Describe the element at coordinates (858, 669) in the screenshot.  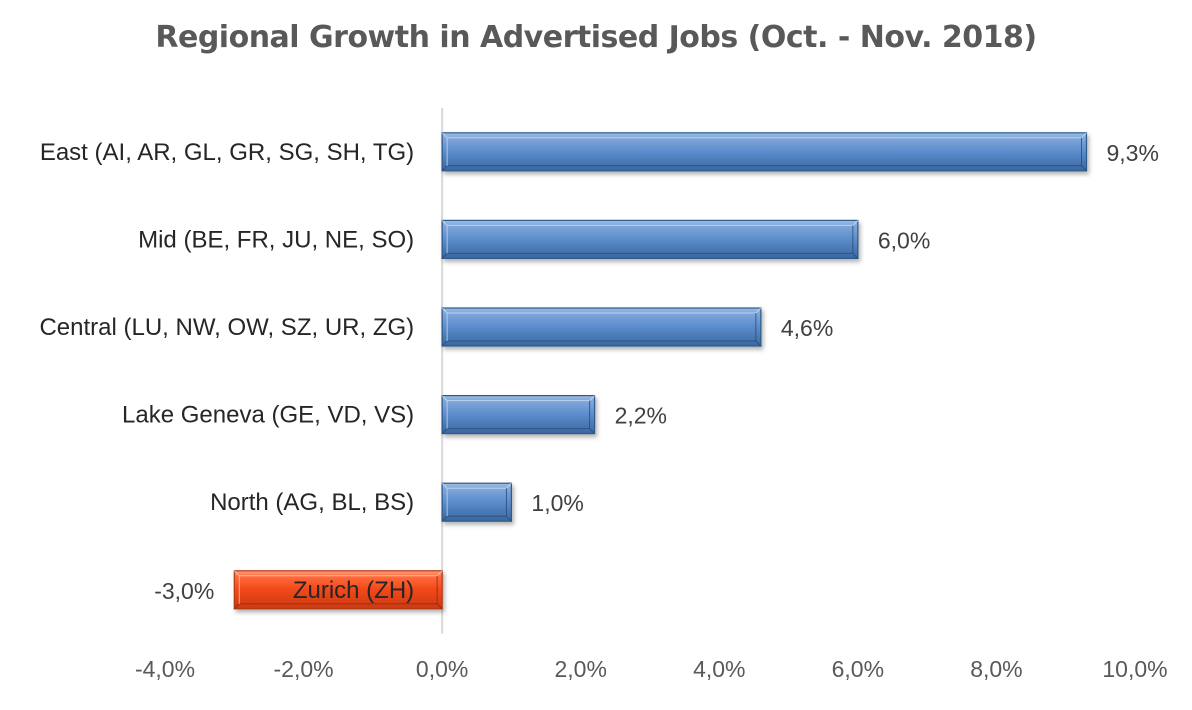
I see `x-tick-label: 6,0%` at that location.